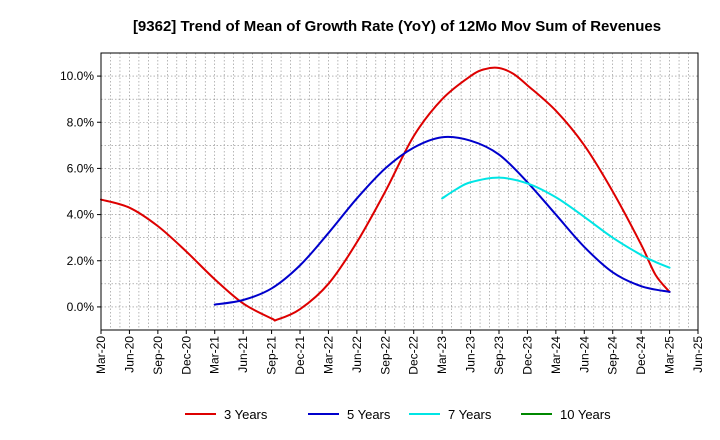 Image resolution: width=720 pixels, height=440 pixels. Describe the element at coordinates (243, 354) in the screenshot. I see `x-tick-label: Jun-21` at that location.